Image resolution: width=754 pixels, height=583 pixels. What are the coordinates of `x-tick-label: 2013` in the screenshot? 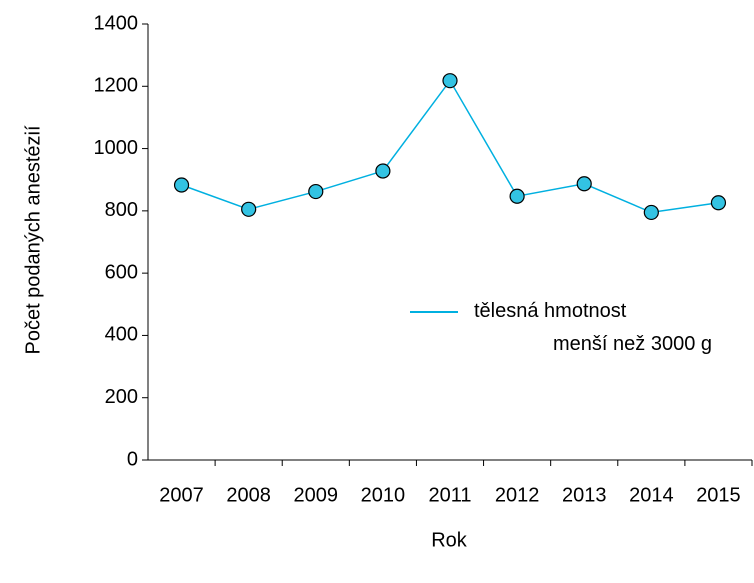 It's located at (584, 495).